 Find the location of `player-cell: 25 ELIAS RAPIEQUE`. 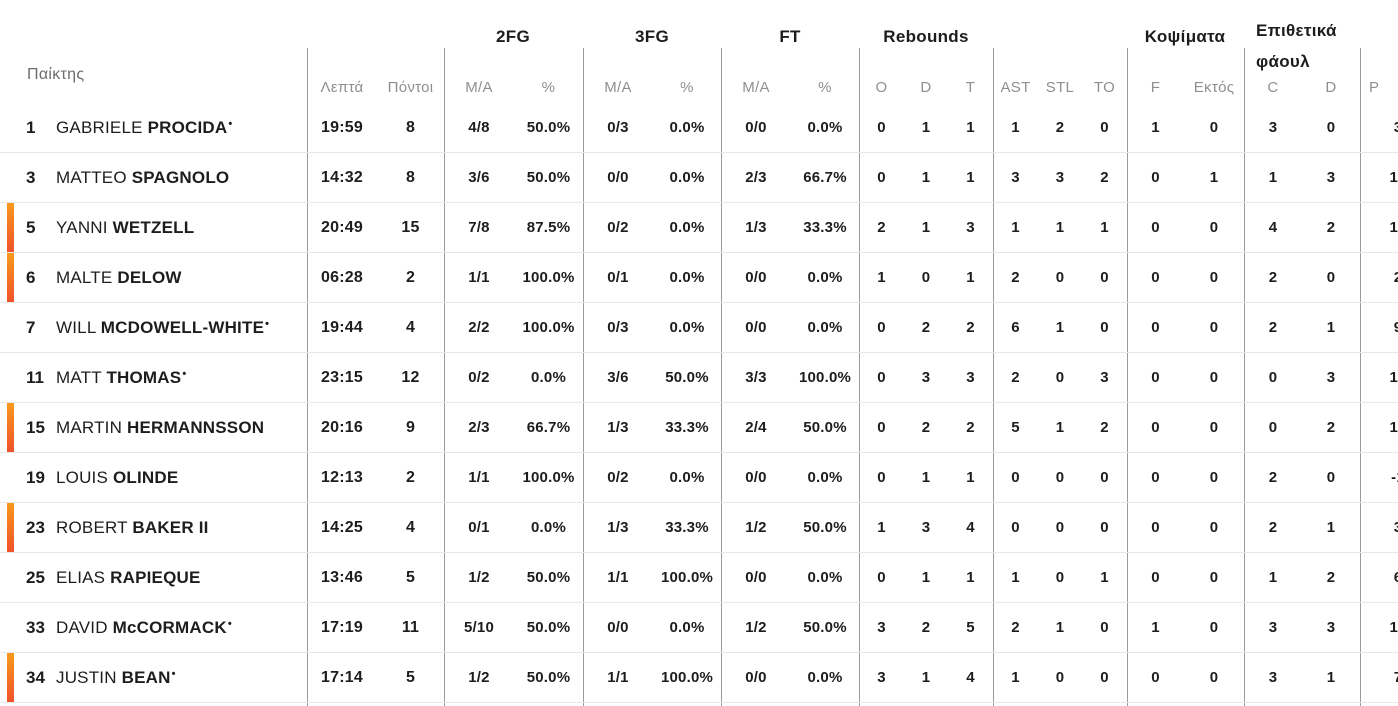

player-cell: 25 ELIAS RAPIEQUE is located at coordinates (153, 577).